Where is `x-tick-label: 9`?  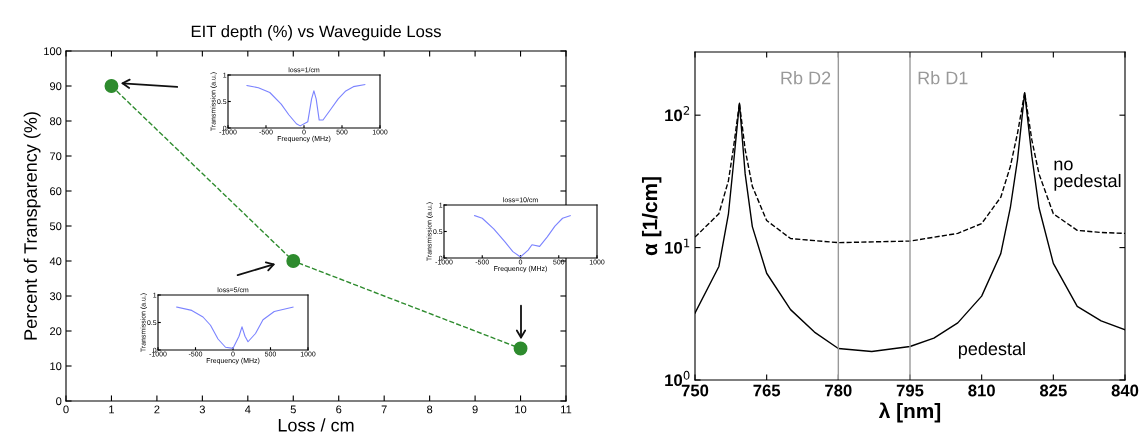 x-tick-label: 9 is located at coordinates (475, 409).